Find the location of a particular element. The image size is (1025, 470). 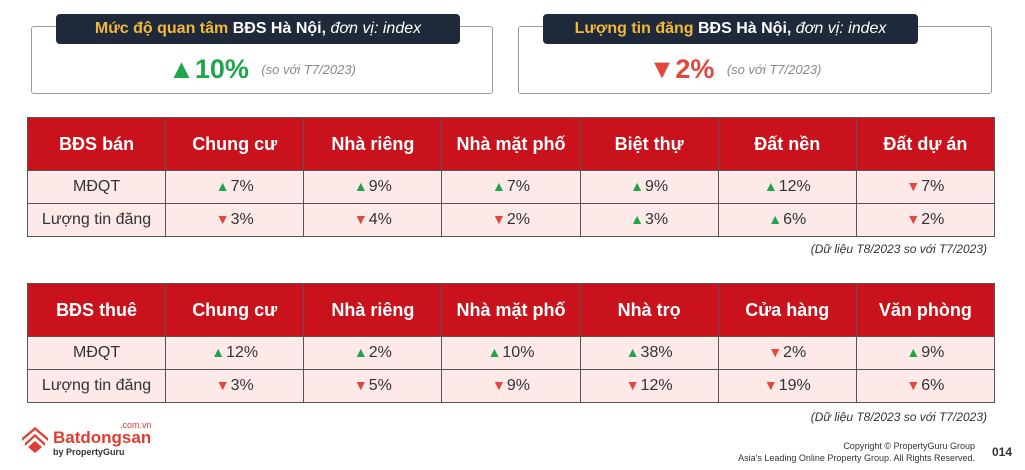

sale-table-row: MĐQT ▲7% ▲9% ▲7% ▲9% ▲12% ▼7% is located at coordinates (511, 187).